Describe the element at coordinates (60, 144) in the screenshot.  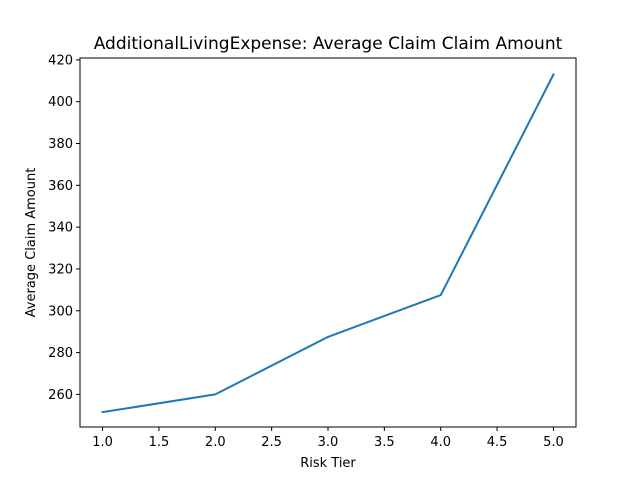
I see `y-tick-label: 380` at that location.